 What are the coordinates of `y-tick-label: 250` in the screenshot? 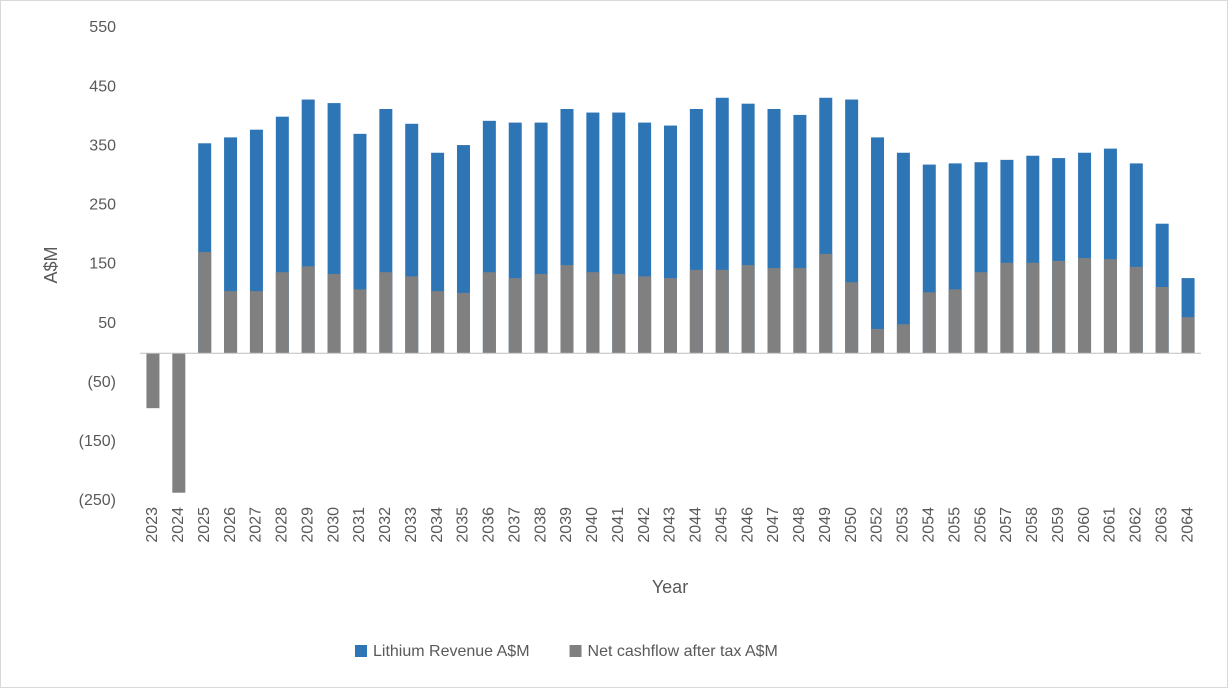 It's located at (102, 205).